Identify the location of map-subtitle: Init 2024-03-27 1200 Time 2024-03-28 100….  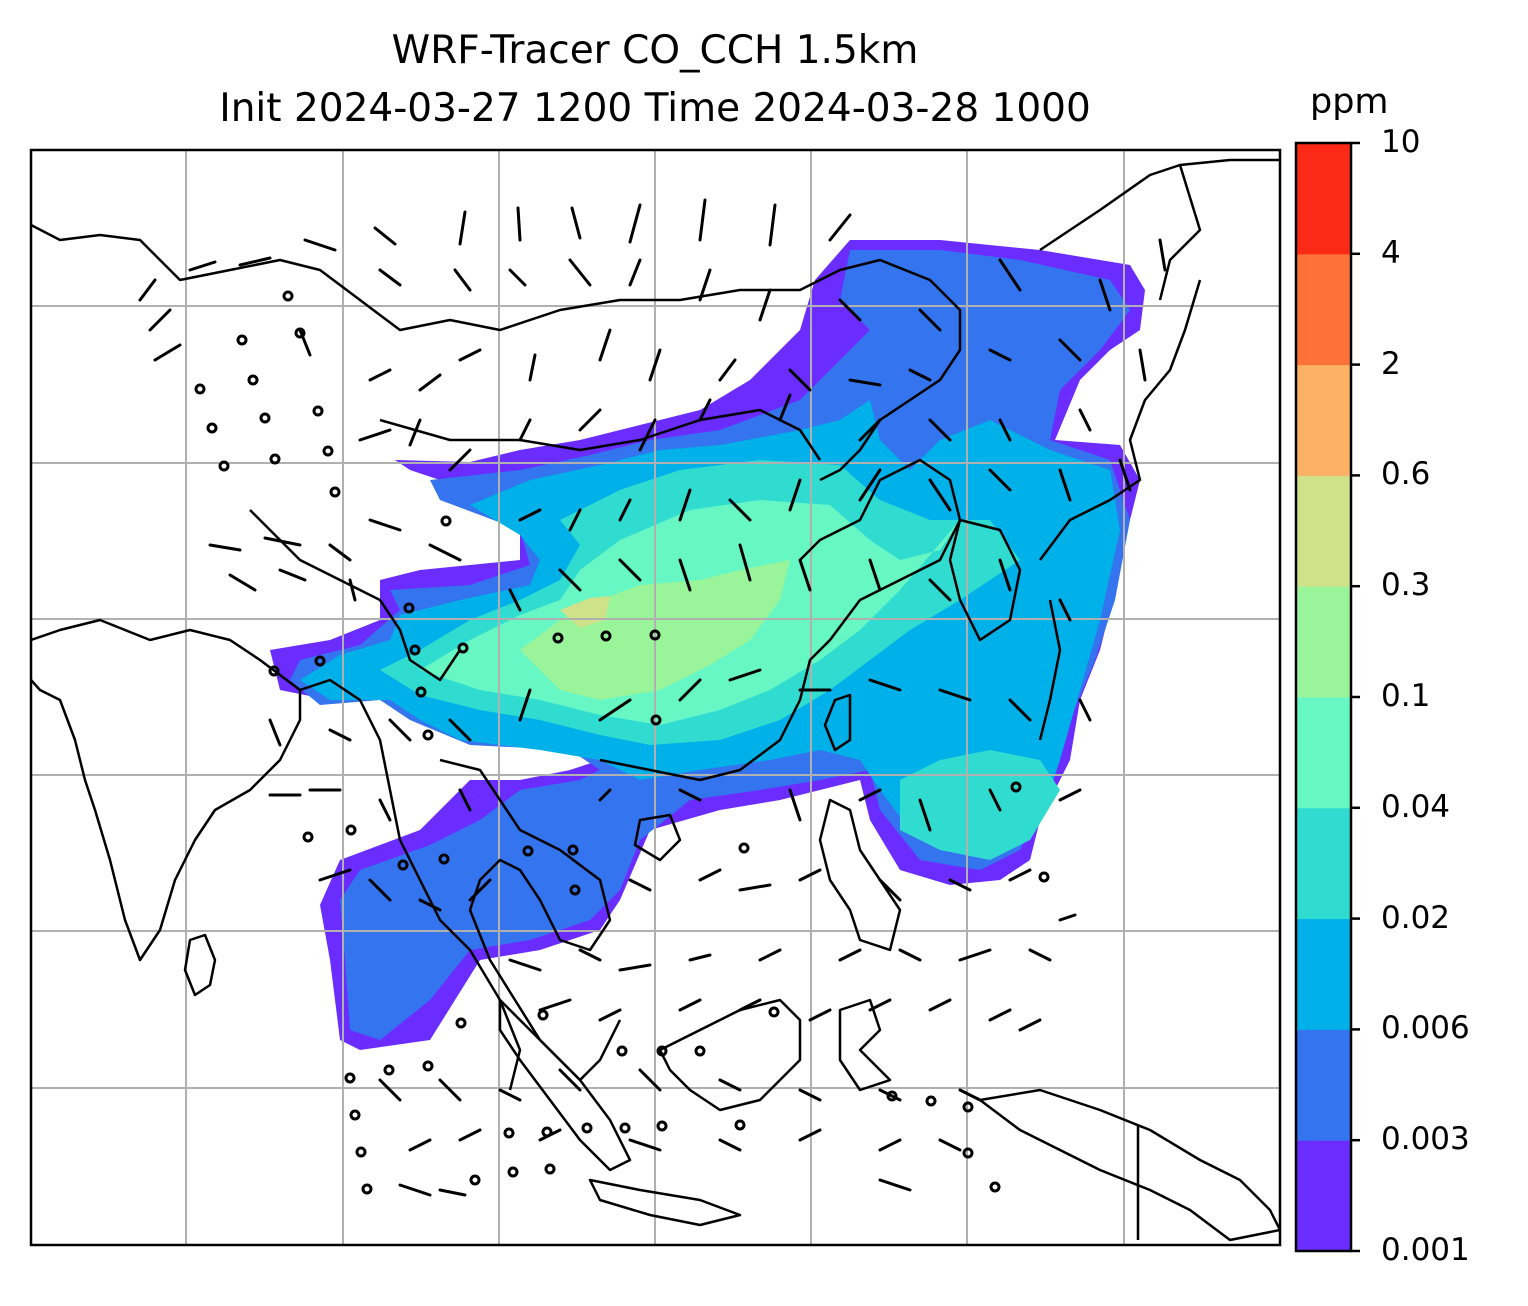
(655, 108).